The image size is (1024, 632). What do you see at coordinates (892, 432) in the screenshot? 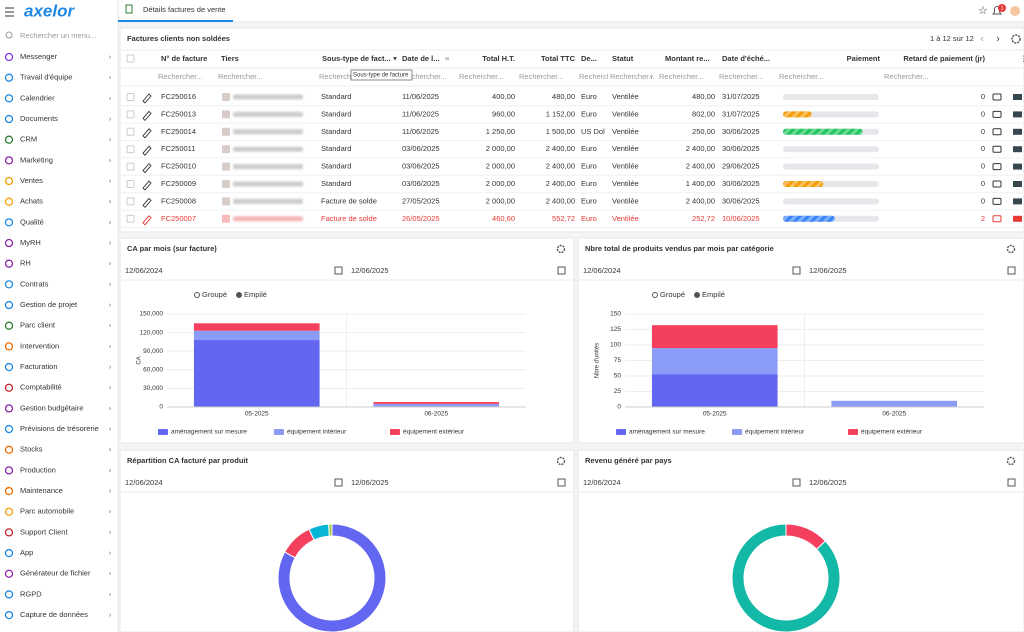
I see `legend-label: équipement extérieur` at bounding box center [892, 432].